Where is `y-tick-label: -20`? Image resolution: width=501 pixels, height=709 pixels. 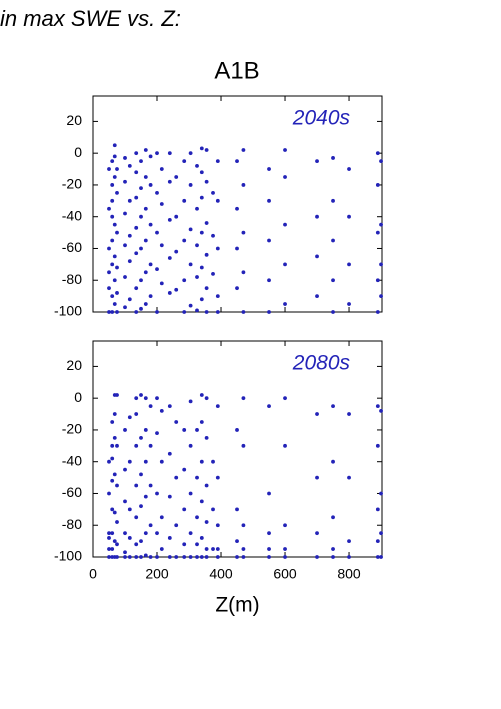
y-tick-label: -20 is located at coordinates (72, 429).